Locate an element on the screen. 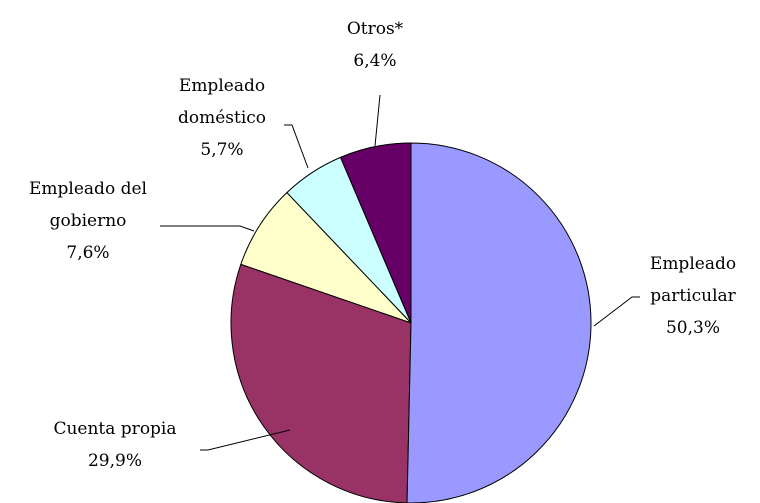 This screenshot has height=503, width=760. slice-label: Empleado particular 50,3% is located at coordinates (693, 296).